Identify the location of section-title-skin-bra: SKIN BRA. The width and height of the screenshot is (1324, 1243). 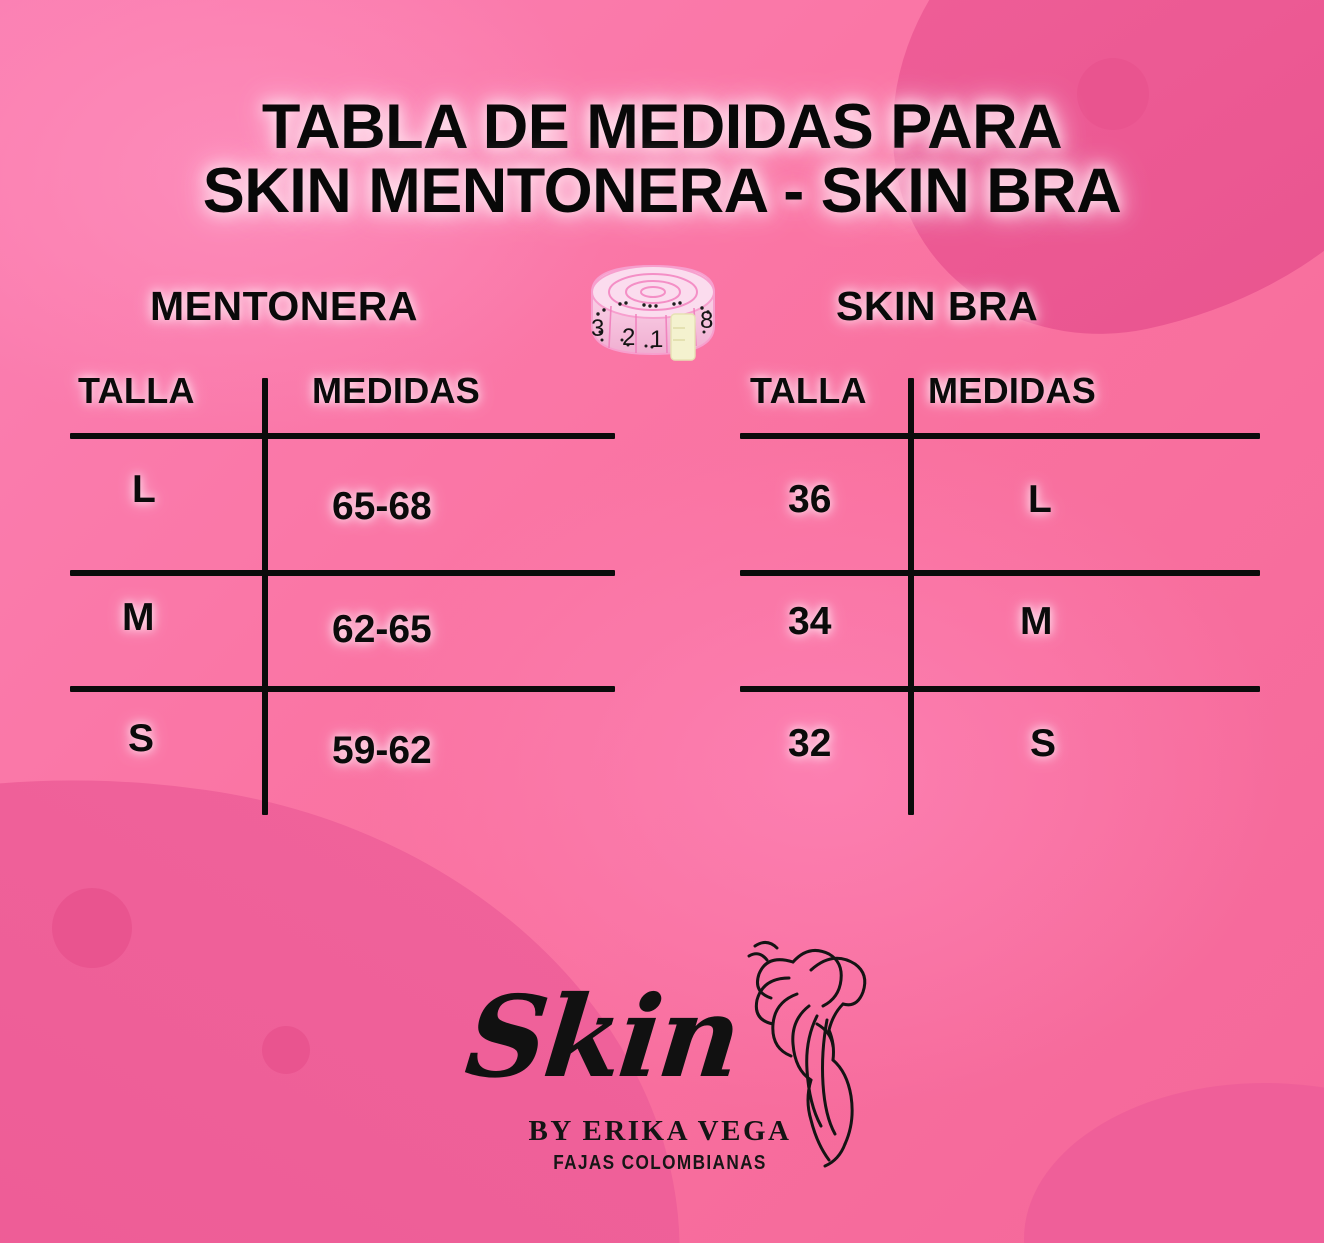
(937, 306).